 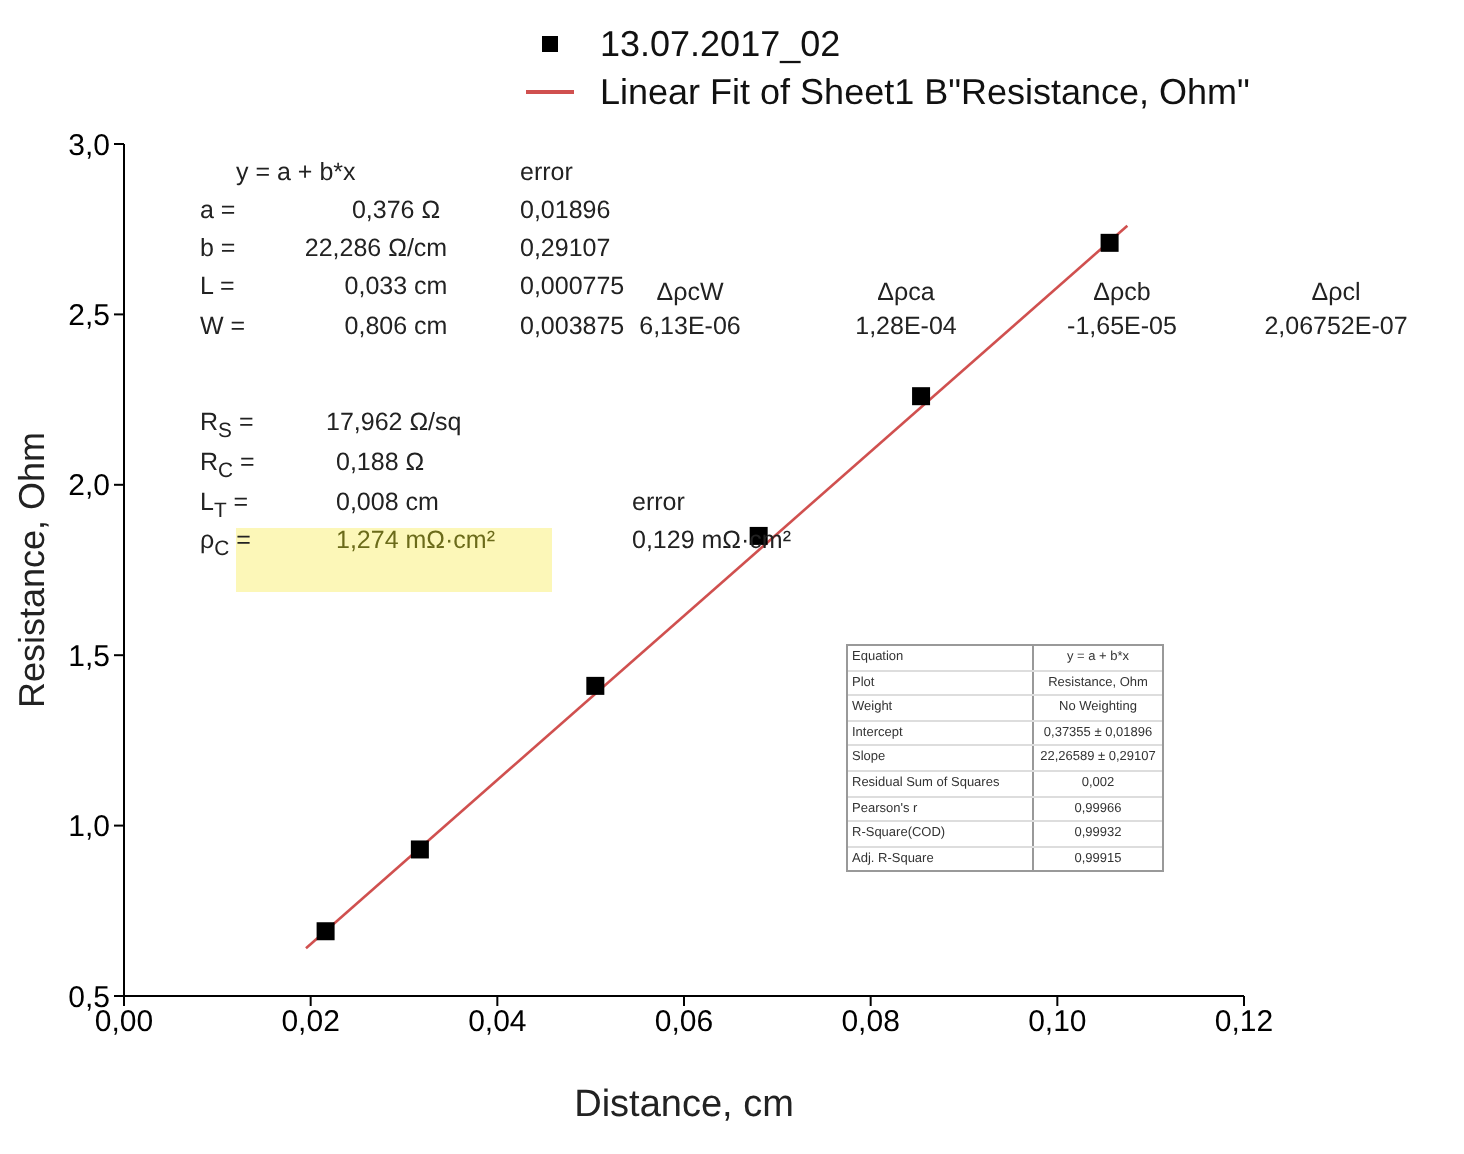 What do you see at coordinates (1057, 1022) in the screenshot?
I see `x-tick-label: 0,10` at bounding box center [1057, 1022].